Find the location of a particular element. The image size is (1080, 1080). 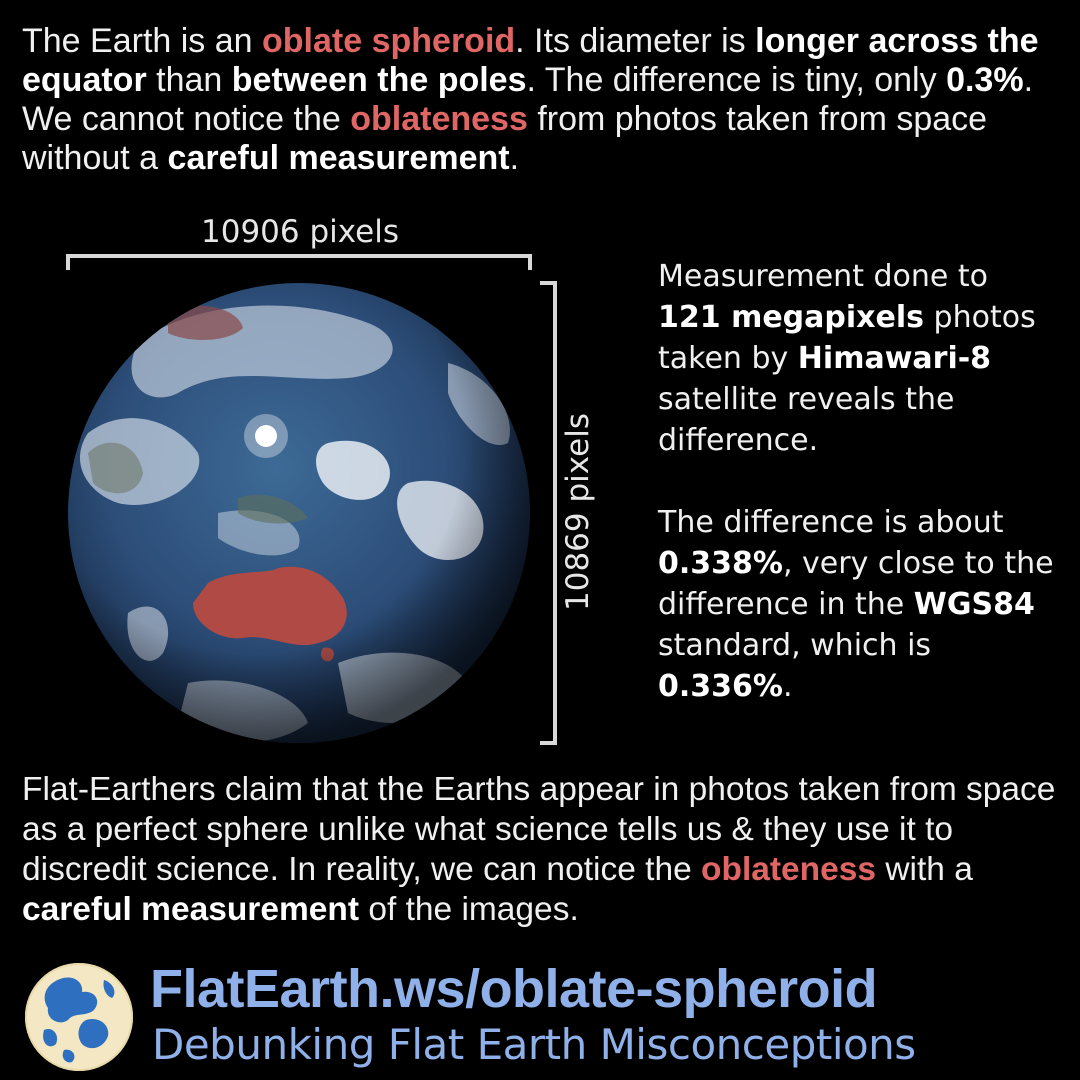

side-text: , very close to the difference in the is located at coordinates (856, 584).